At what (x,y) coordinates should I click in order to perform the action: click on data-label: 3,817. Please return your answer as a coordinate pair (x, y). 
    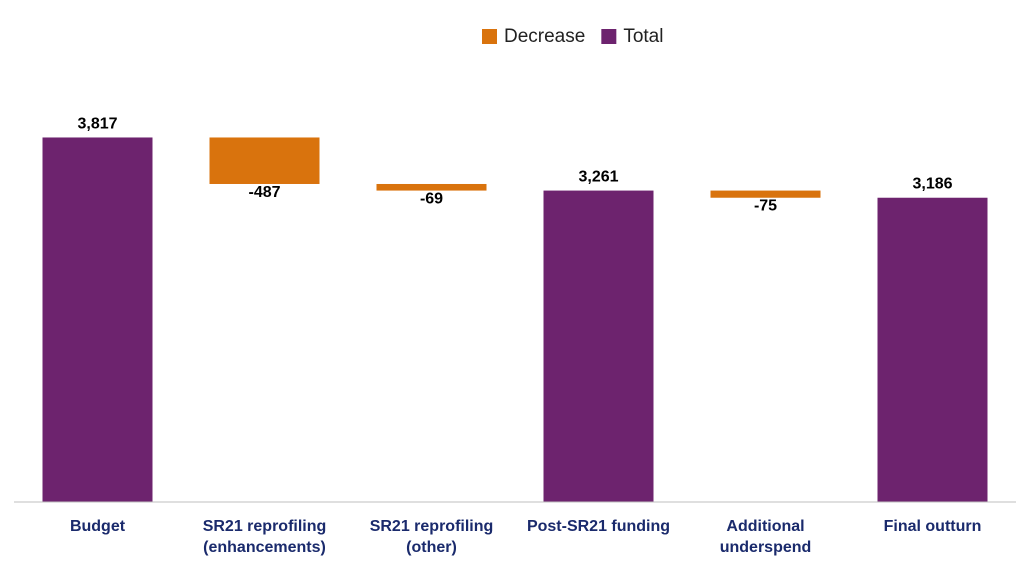
    Looking at the image, I should click on (97, 123).